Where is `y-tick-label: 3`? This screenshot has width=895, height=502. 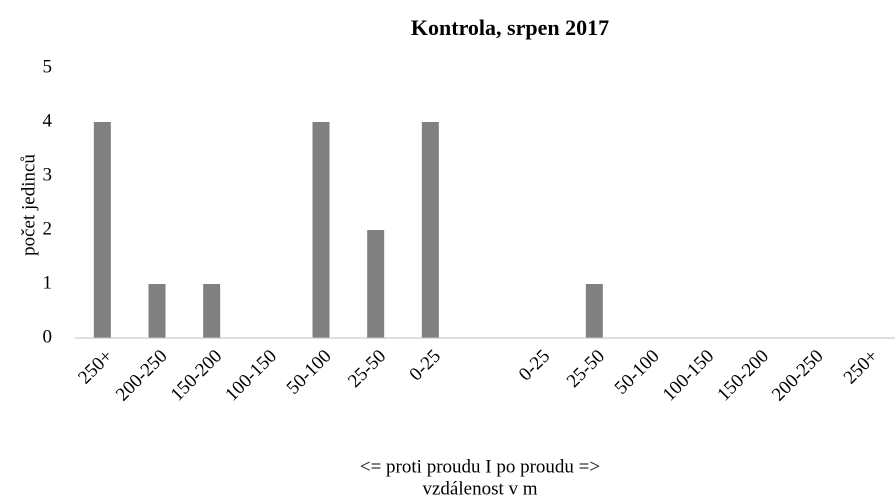 y-tick-label: 3 is located at coordinates (48, 174).